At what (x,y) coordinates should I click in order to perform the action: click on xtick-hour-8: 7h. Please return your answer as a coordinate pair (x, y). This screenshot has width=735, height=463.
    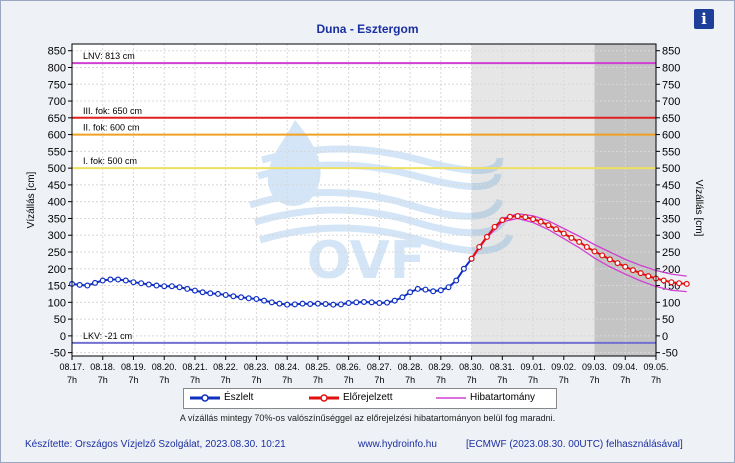
    Looking at the image, I should click on (318, 380).